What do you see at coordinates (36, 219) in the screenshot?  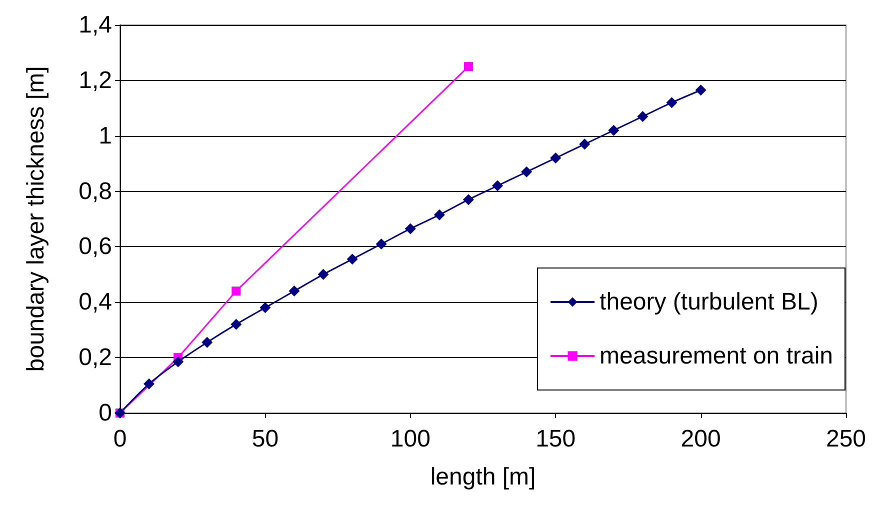 I see `y-axis-title: boundary layer thickness [m]` at bounding box center [36, 219].